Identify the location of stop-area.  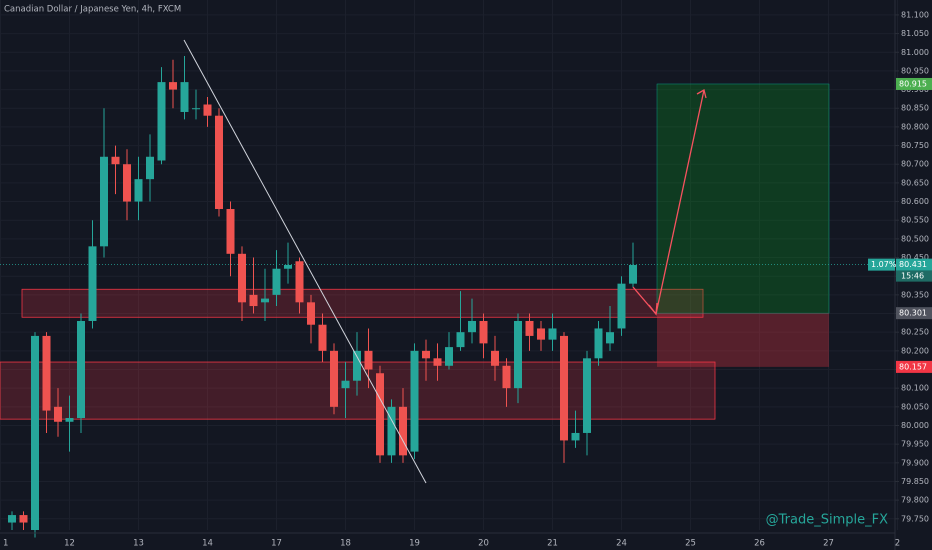
(743, 340).